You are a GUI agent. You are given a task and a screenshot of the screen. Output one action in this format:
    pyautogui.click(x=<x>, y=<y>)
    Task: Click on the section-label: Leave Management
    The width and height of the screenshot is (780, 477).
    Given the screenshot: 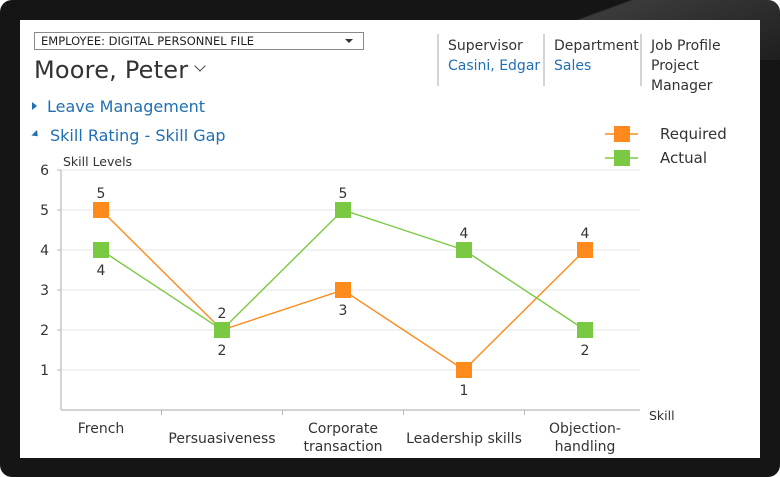 What is the action you would take?
    pyautogui.click(x=126, y=106)
    